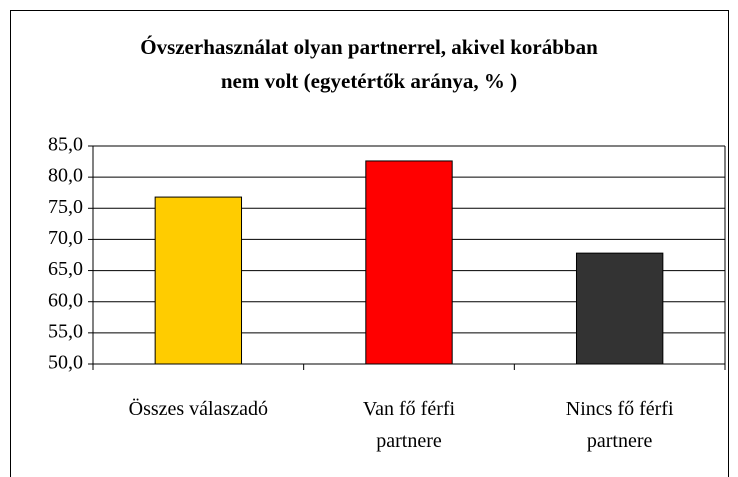 This screenshot has width=738, height=477. I want to click on y-tick-label: 50,0, so click(65, 363).